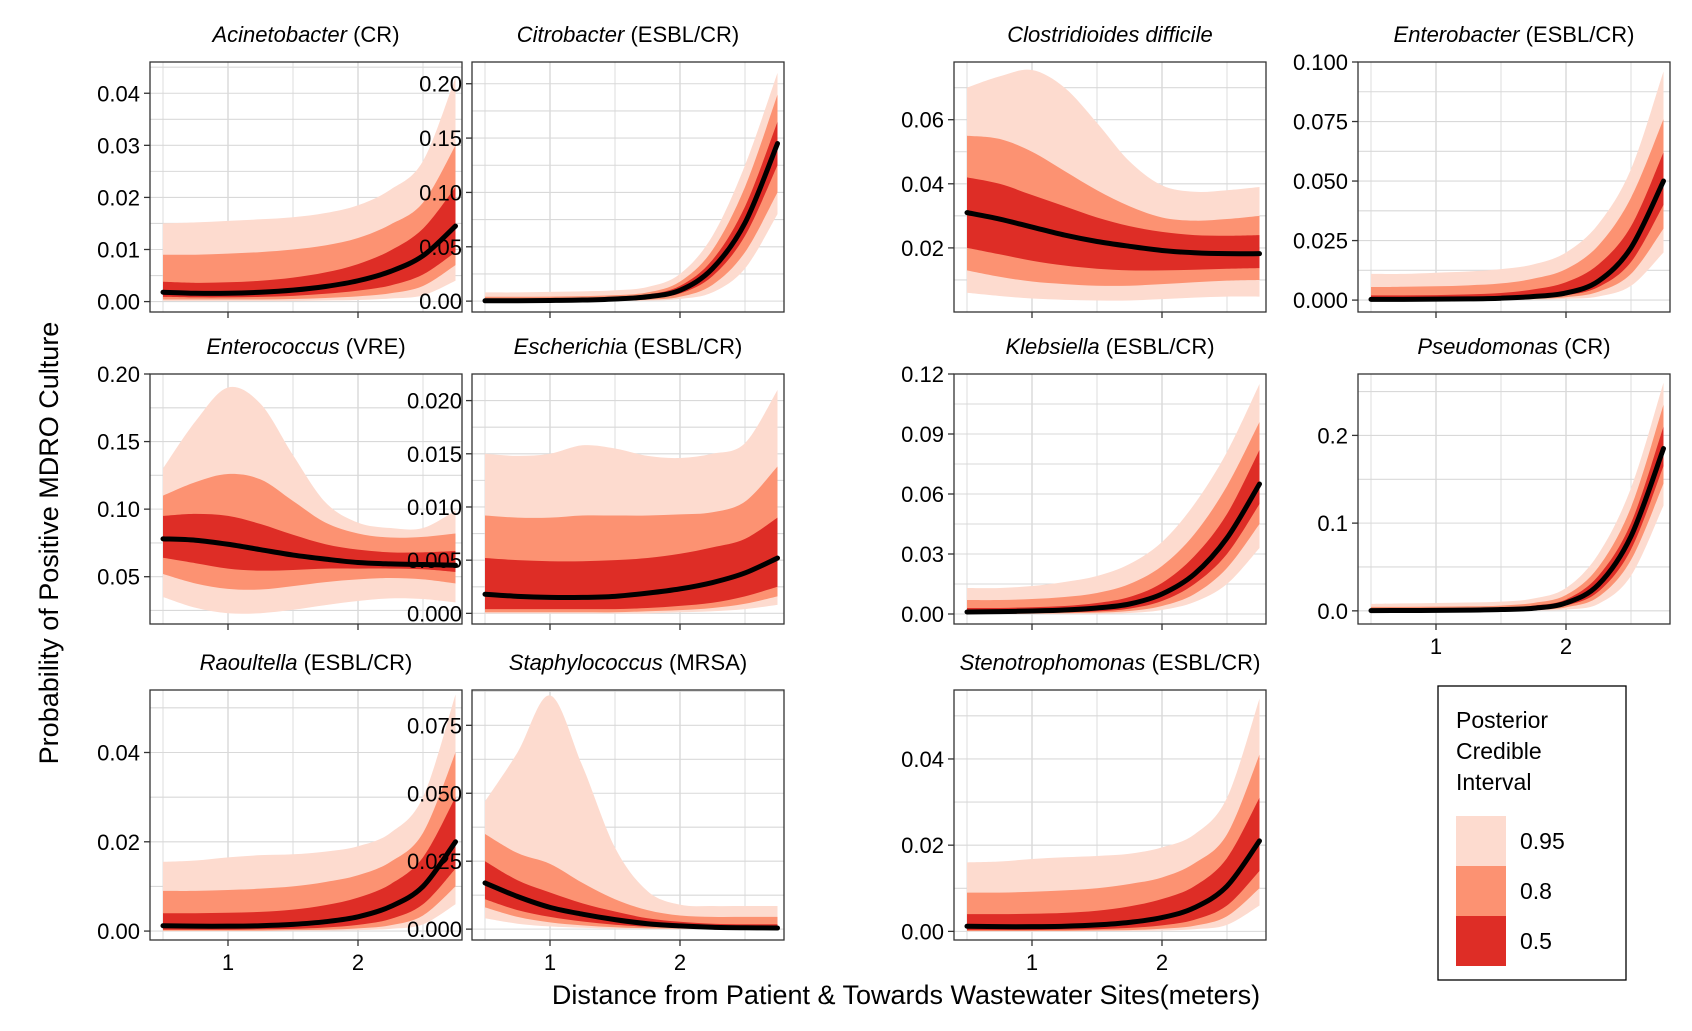 This screenshot has width=1692, height=1031. What do you see at coordinates (118, 374) in the screenshot?
I see `y-tick-label: 0.20` at bounding box center [118, 374].